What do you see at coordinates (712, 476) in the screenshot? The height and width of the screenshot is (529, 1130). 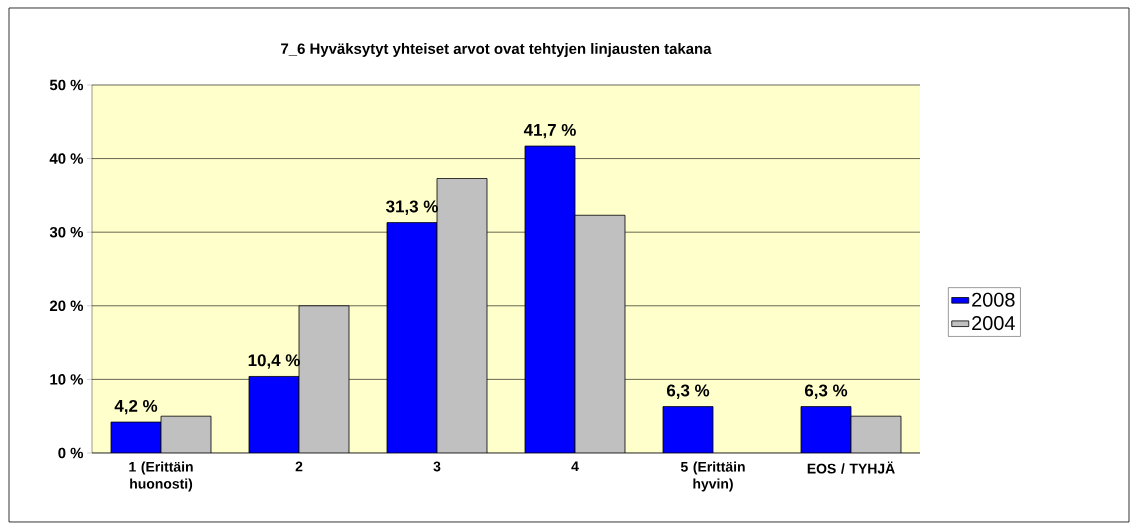 I see `x-tick-label: 5 (Erittäin hyvin)` at bounding box center [712, 476].